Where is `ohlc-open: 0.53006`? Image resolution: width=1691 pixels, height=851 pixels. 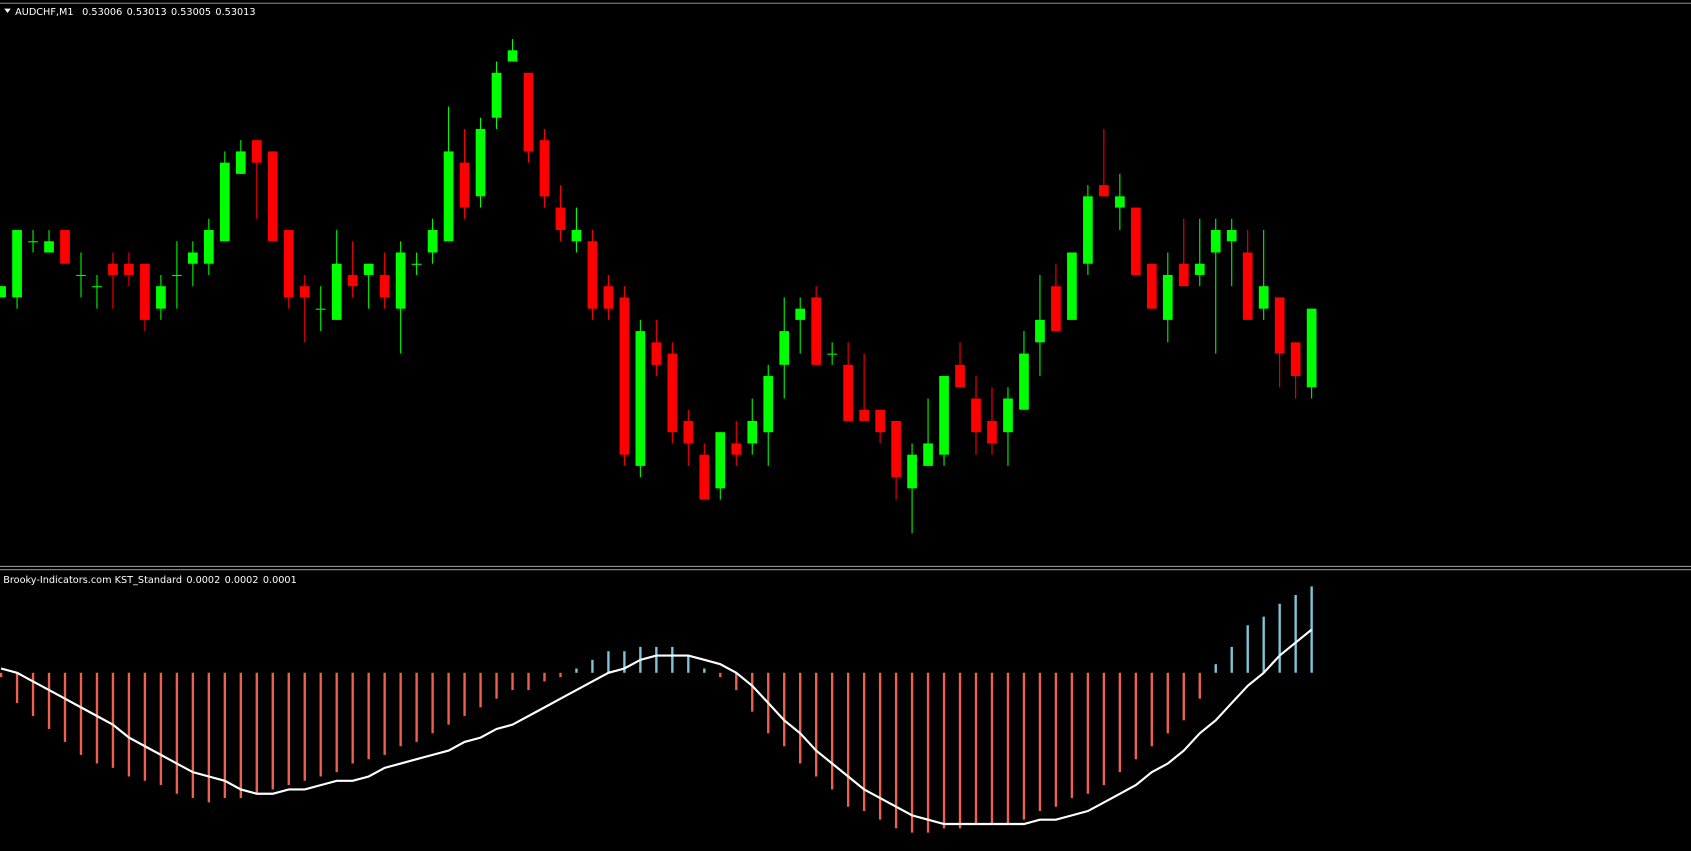
ohlc-open: 0.53006 is located at coordinates (102, 12).